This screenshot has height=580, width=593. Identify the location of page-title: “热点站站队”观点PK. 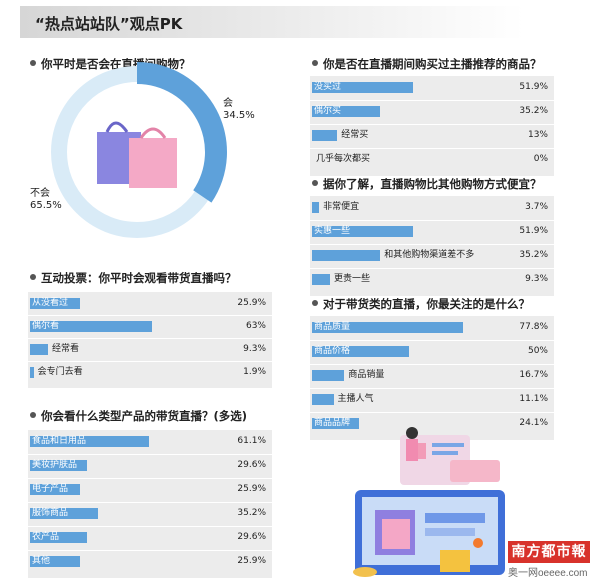
(109, 24).